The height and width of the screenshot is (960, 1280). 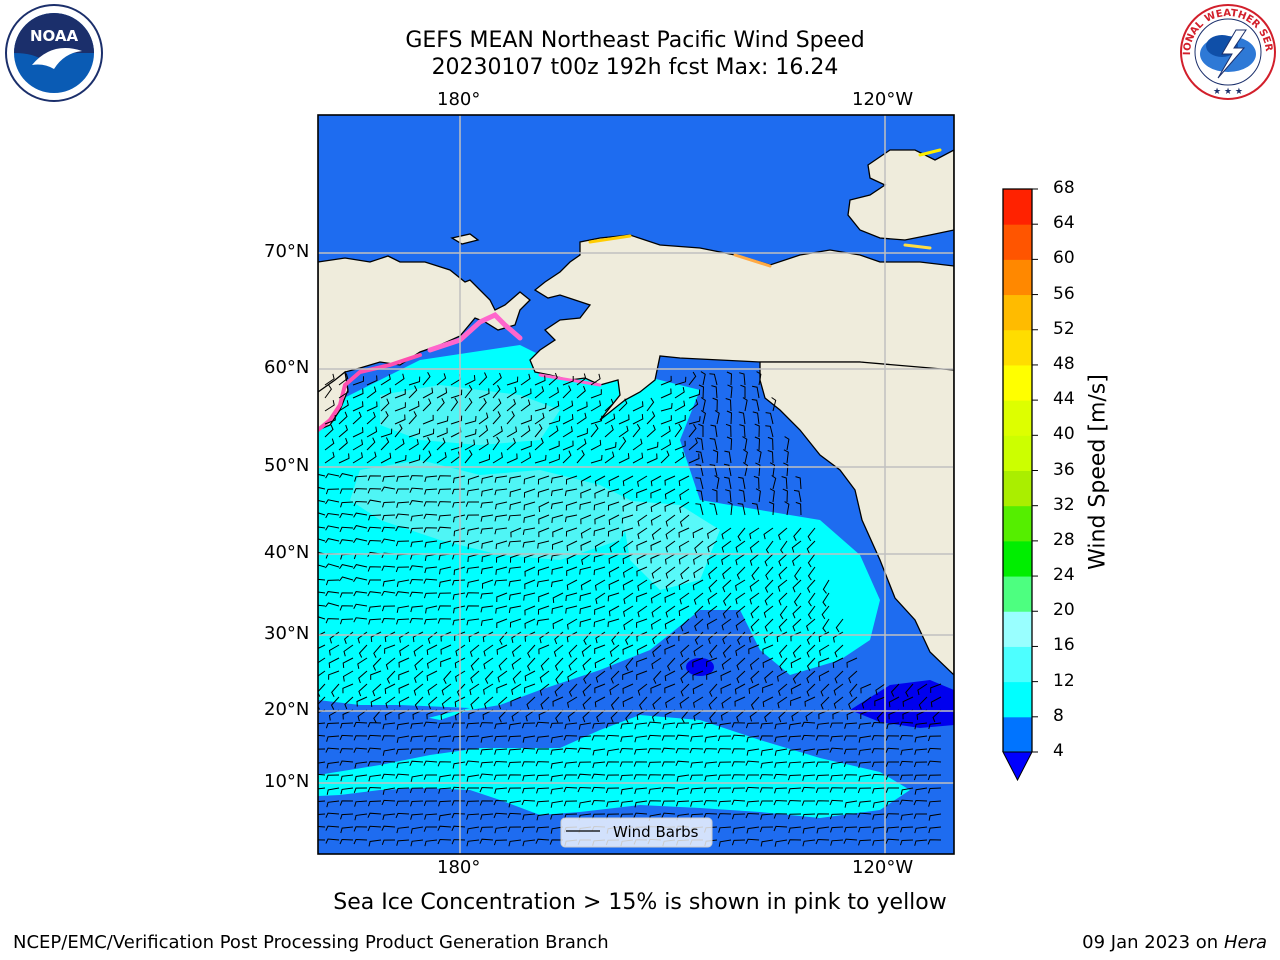 I want to click on colorbar-tick-label: 24, so click(x=1064, y=575).